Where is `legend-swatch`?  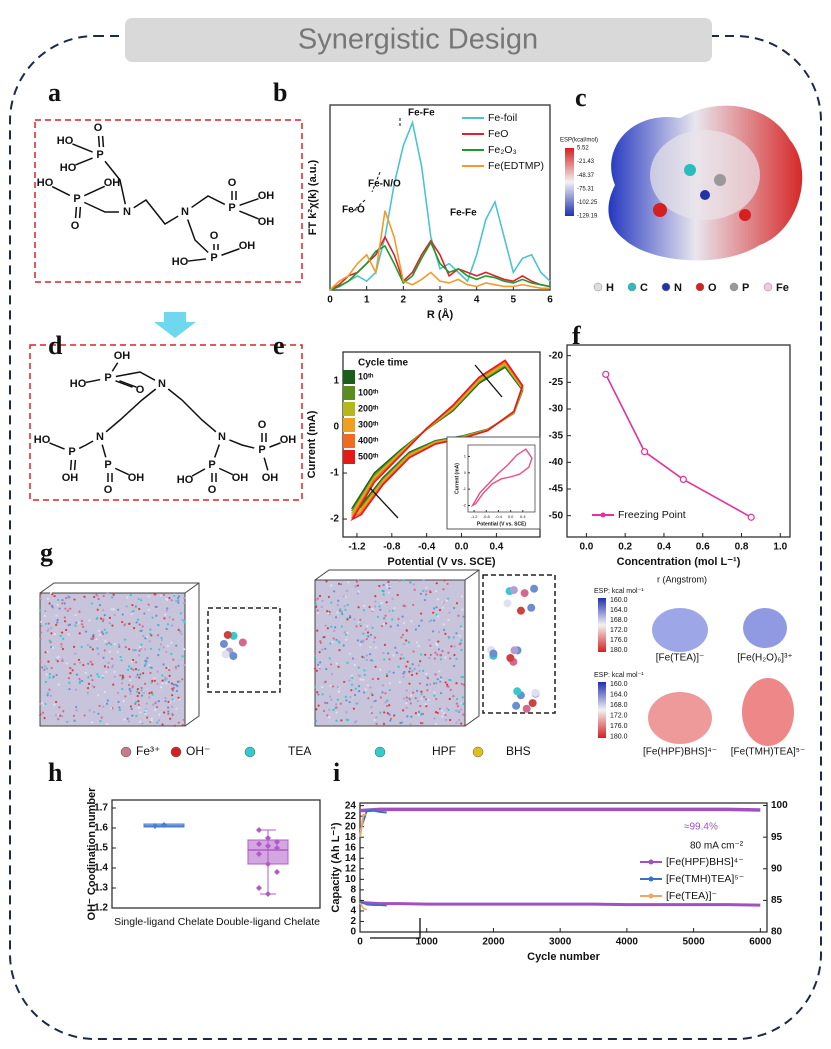 legend-swatch is located at coordinates (349, 393).